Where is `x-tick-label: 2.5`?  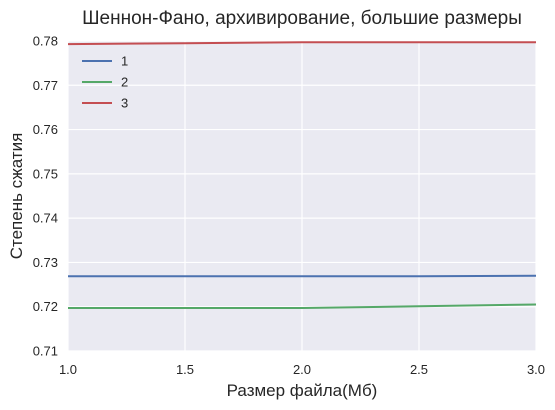 x-tick-label: 2.5 is located at coordinates (419, 369).